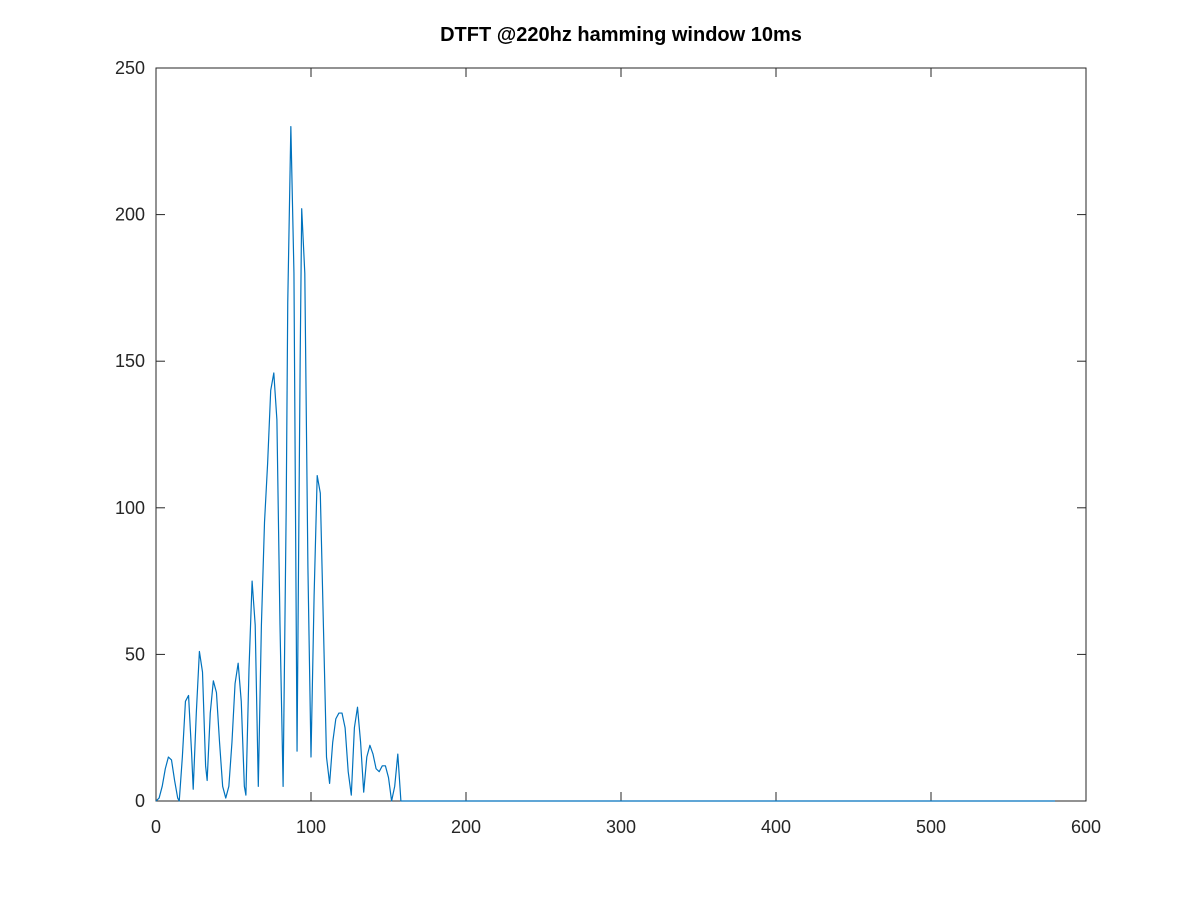 The image size is (1200, 900). Describe the element at coordinates (931, 827) in the screenshot. I see `x-tick-label: 500` at that location.